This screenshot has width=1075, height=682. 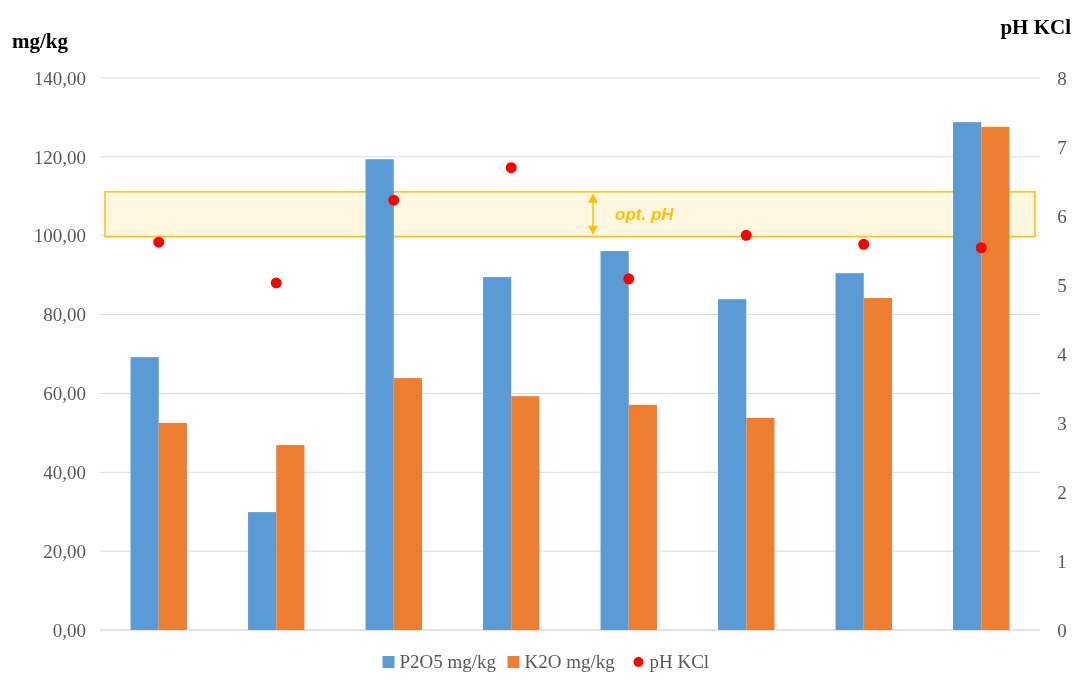 I want to click on y-tick-label: 120,00, so click(x=59, y=157).